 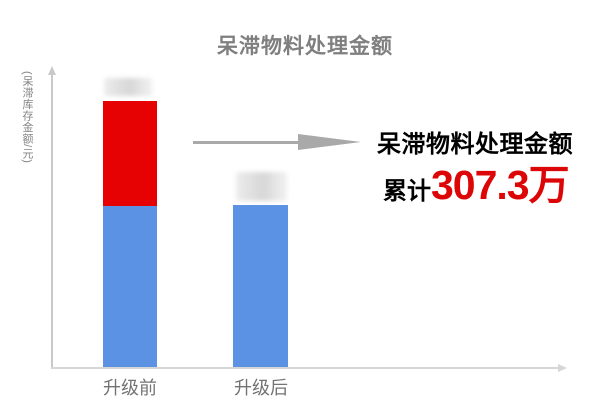 I want to click on x-tick-label-after-upgrade: 升级后, so click(x=261, y=388).